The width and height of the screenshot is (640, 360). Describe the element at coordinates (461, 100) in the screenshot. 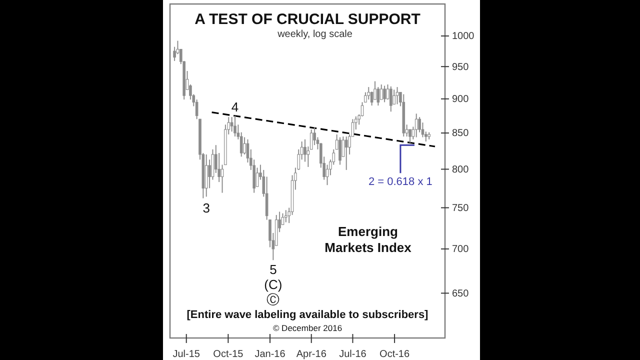

I see `y-tick-label: 900` at that location.